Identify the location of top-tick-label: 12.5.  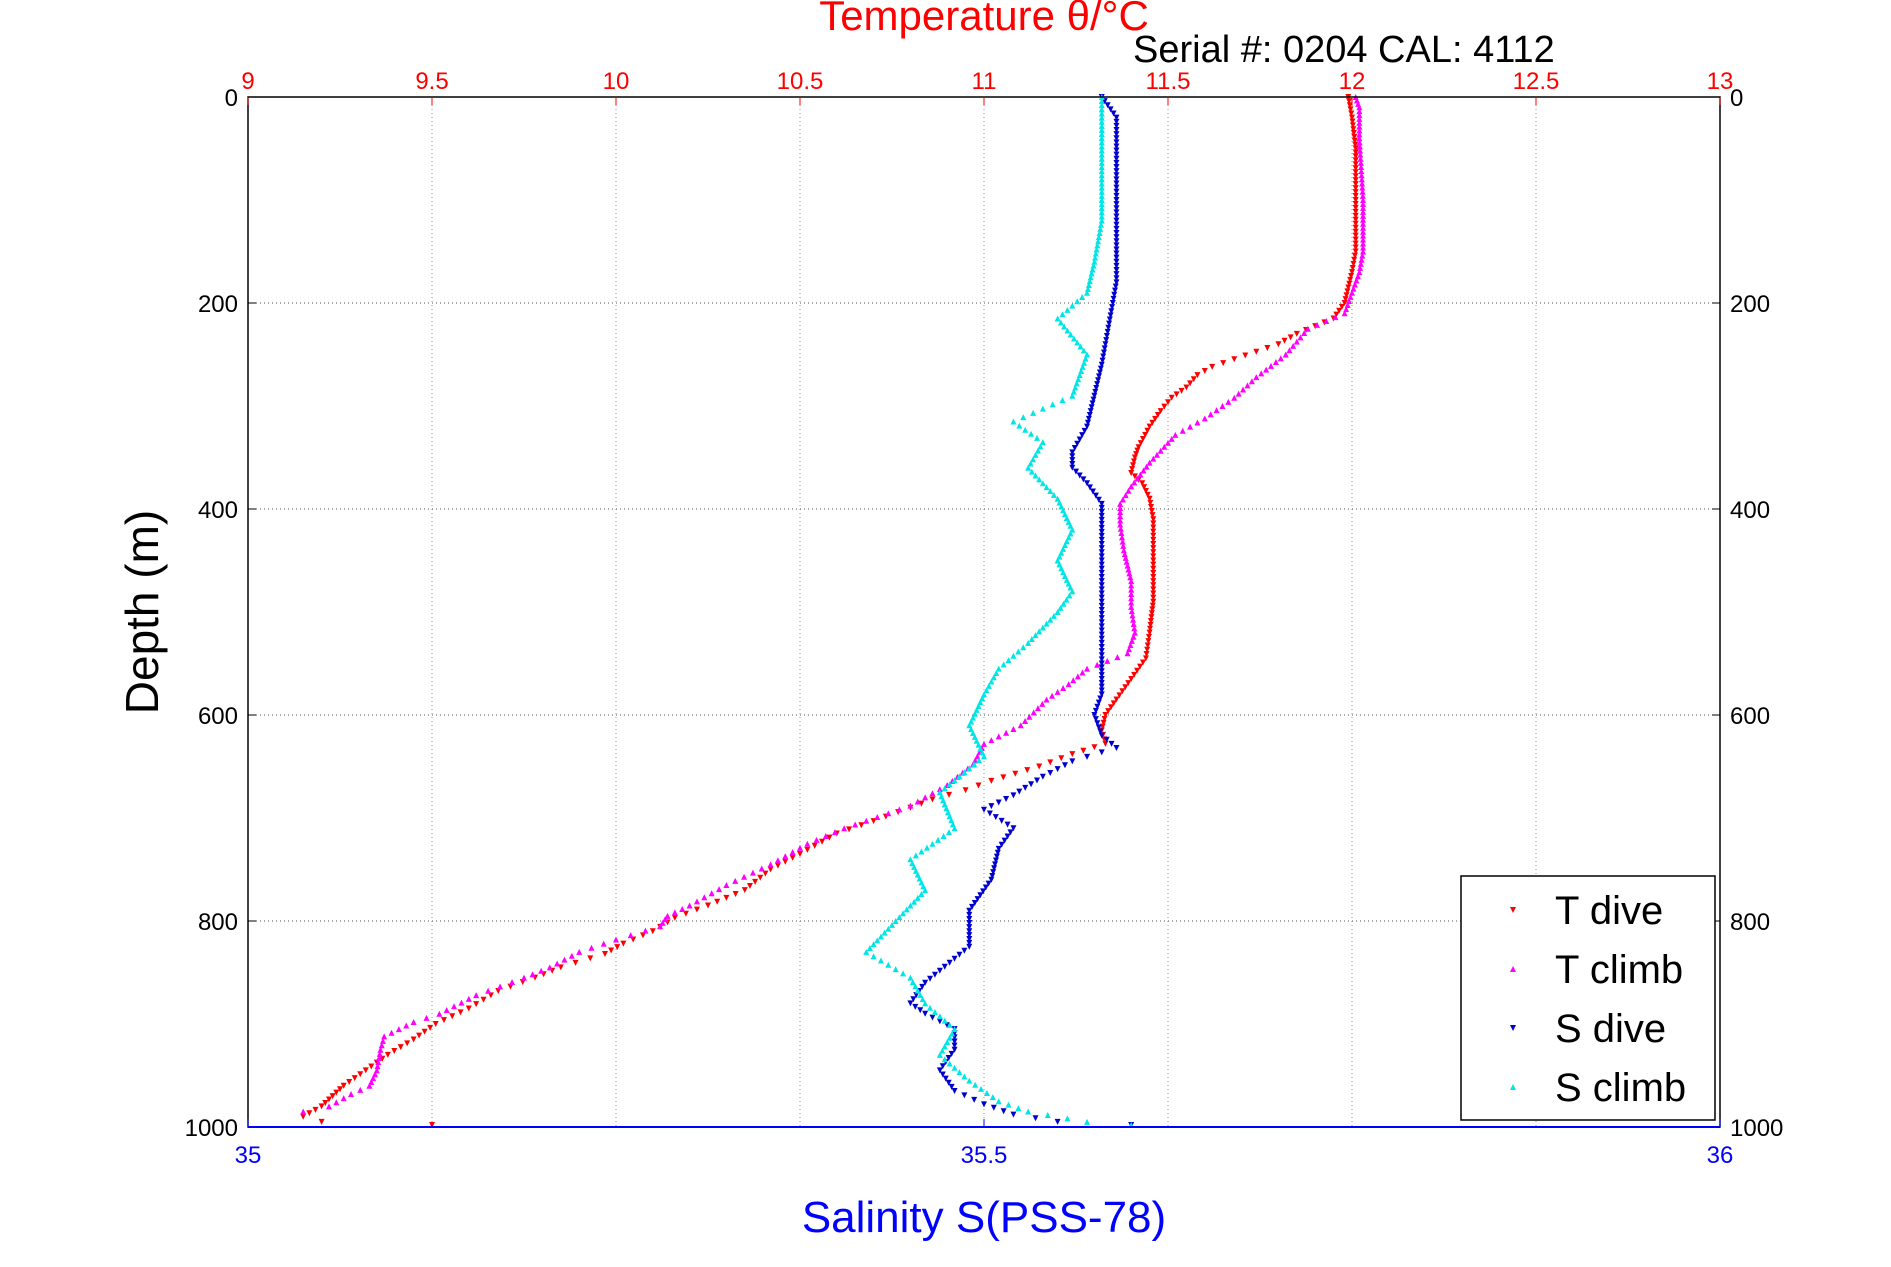
(1536, 81).